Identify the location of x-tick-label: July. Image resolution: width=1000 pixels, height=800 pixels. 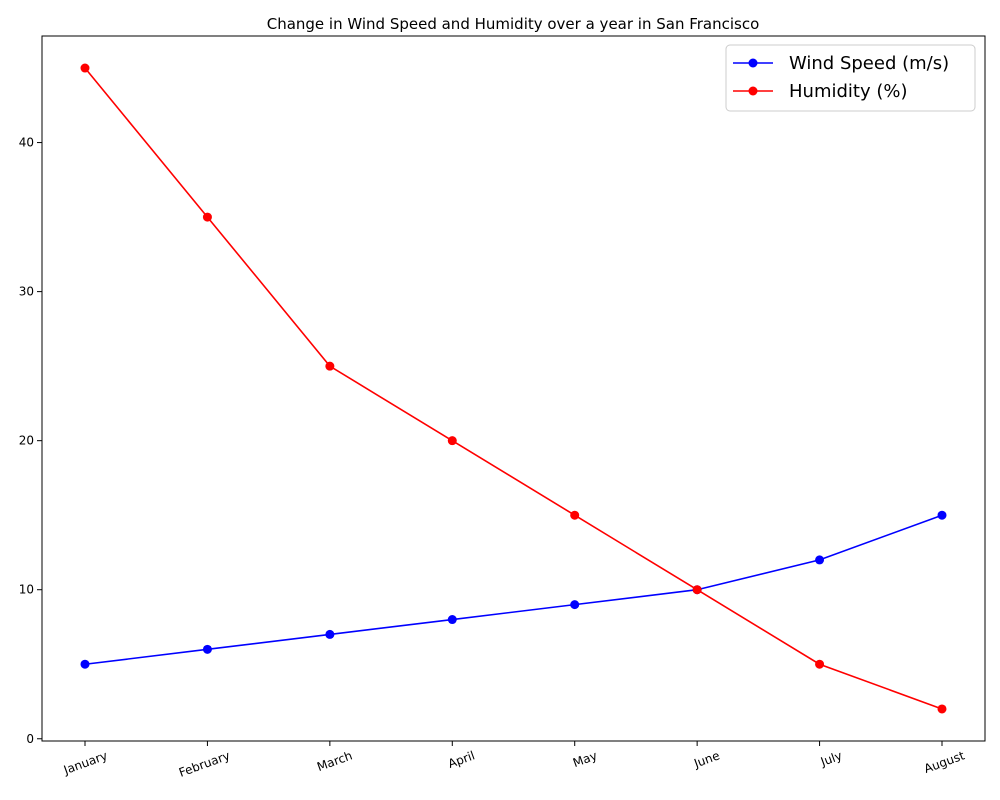
(831, 758).